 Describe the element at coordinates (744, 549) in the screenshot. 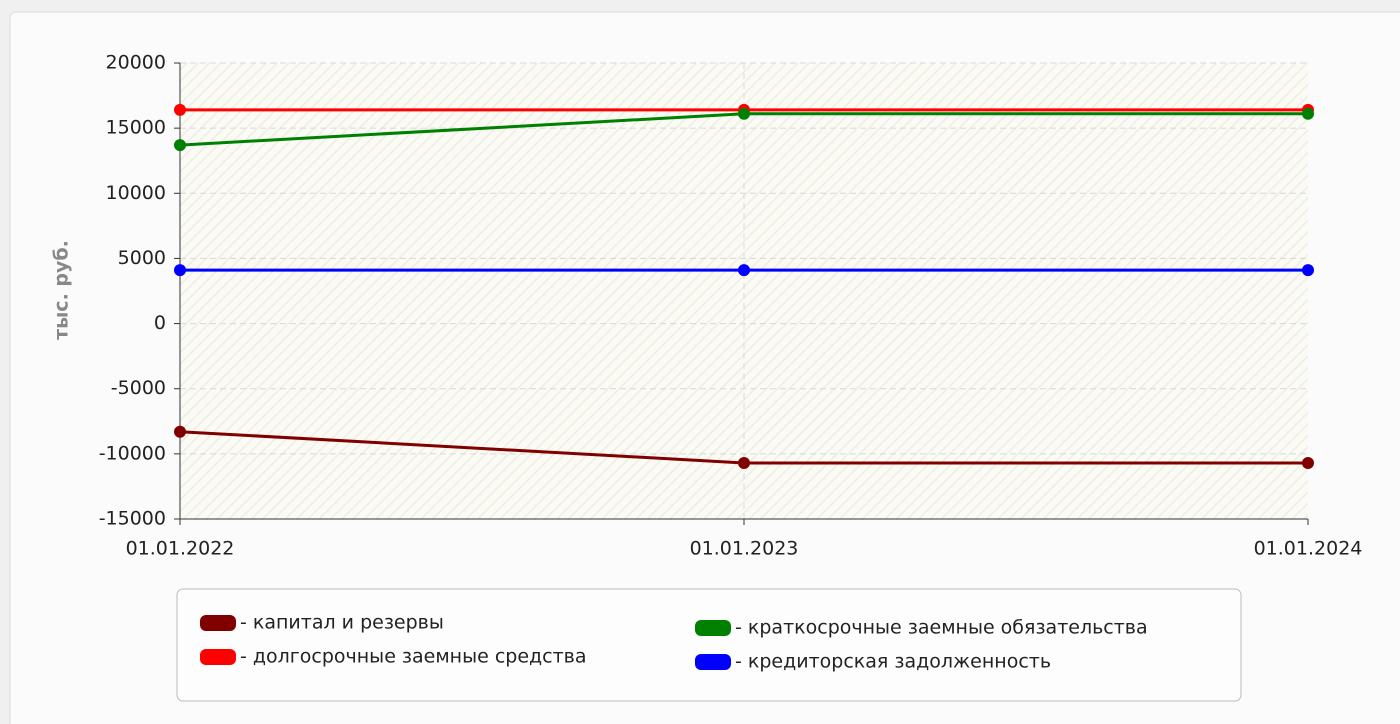

I see `x-tick-label: 01.01.2023` at that location.